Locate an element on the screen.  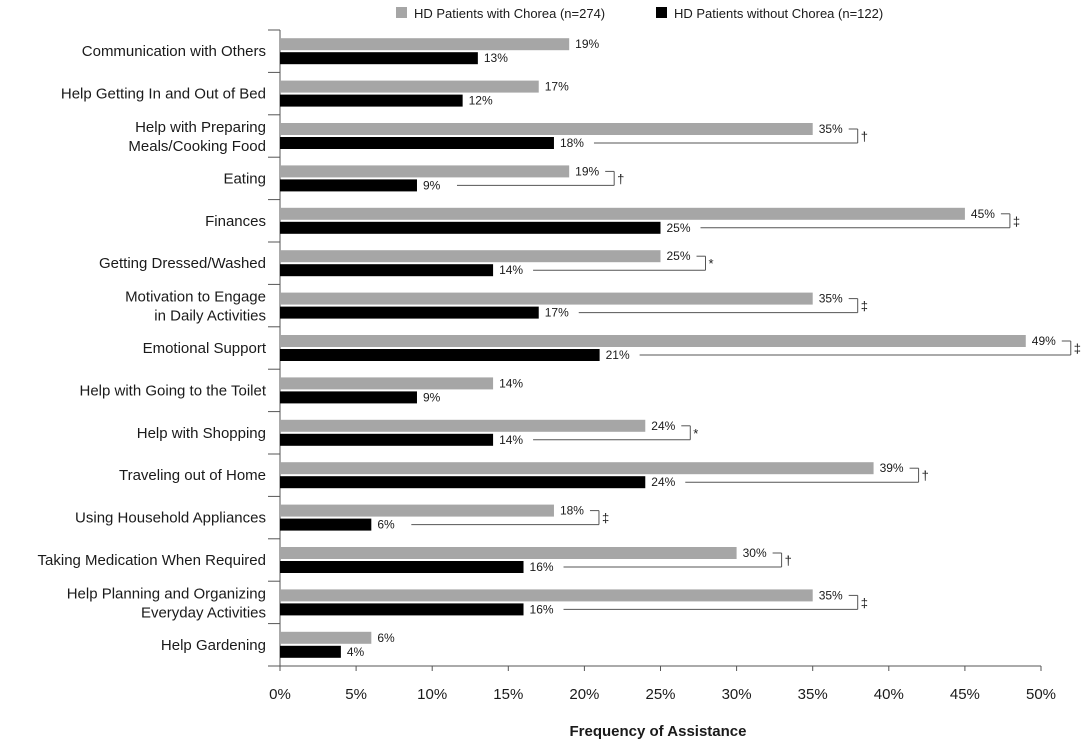
x-tick-label: 40% is located at coordinates (889, 694).